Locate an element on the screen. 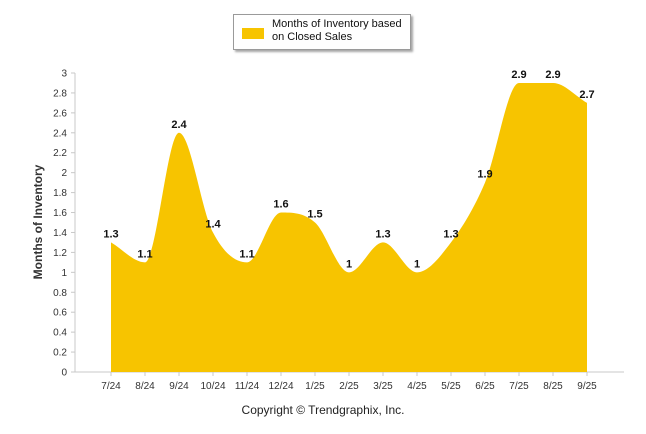  x-tick-label: 6/25 is located at coordinates (485, 386).